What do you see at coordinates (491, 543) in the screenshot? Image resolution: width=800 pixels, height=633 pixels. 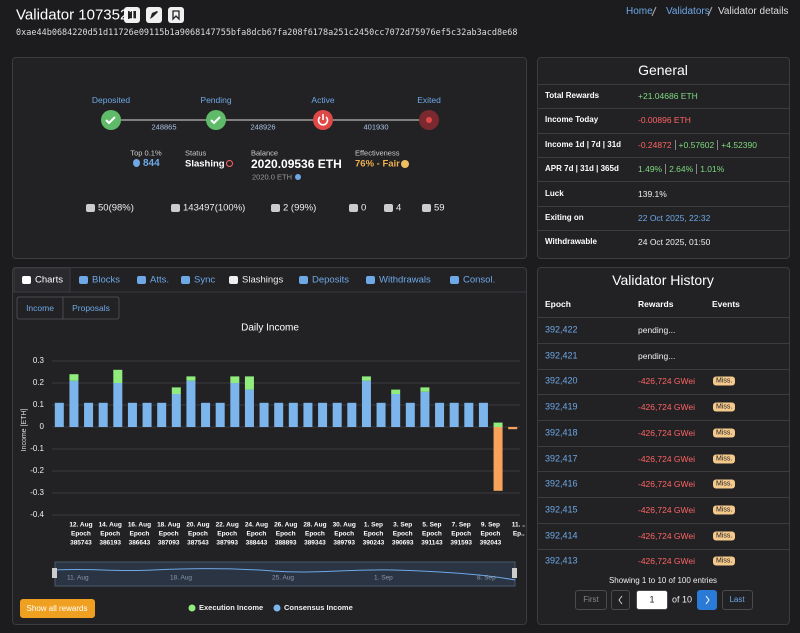 I see `x-tick-label: 392043` at bounding box center [491, 543].